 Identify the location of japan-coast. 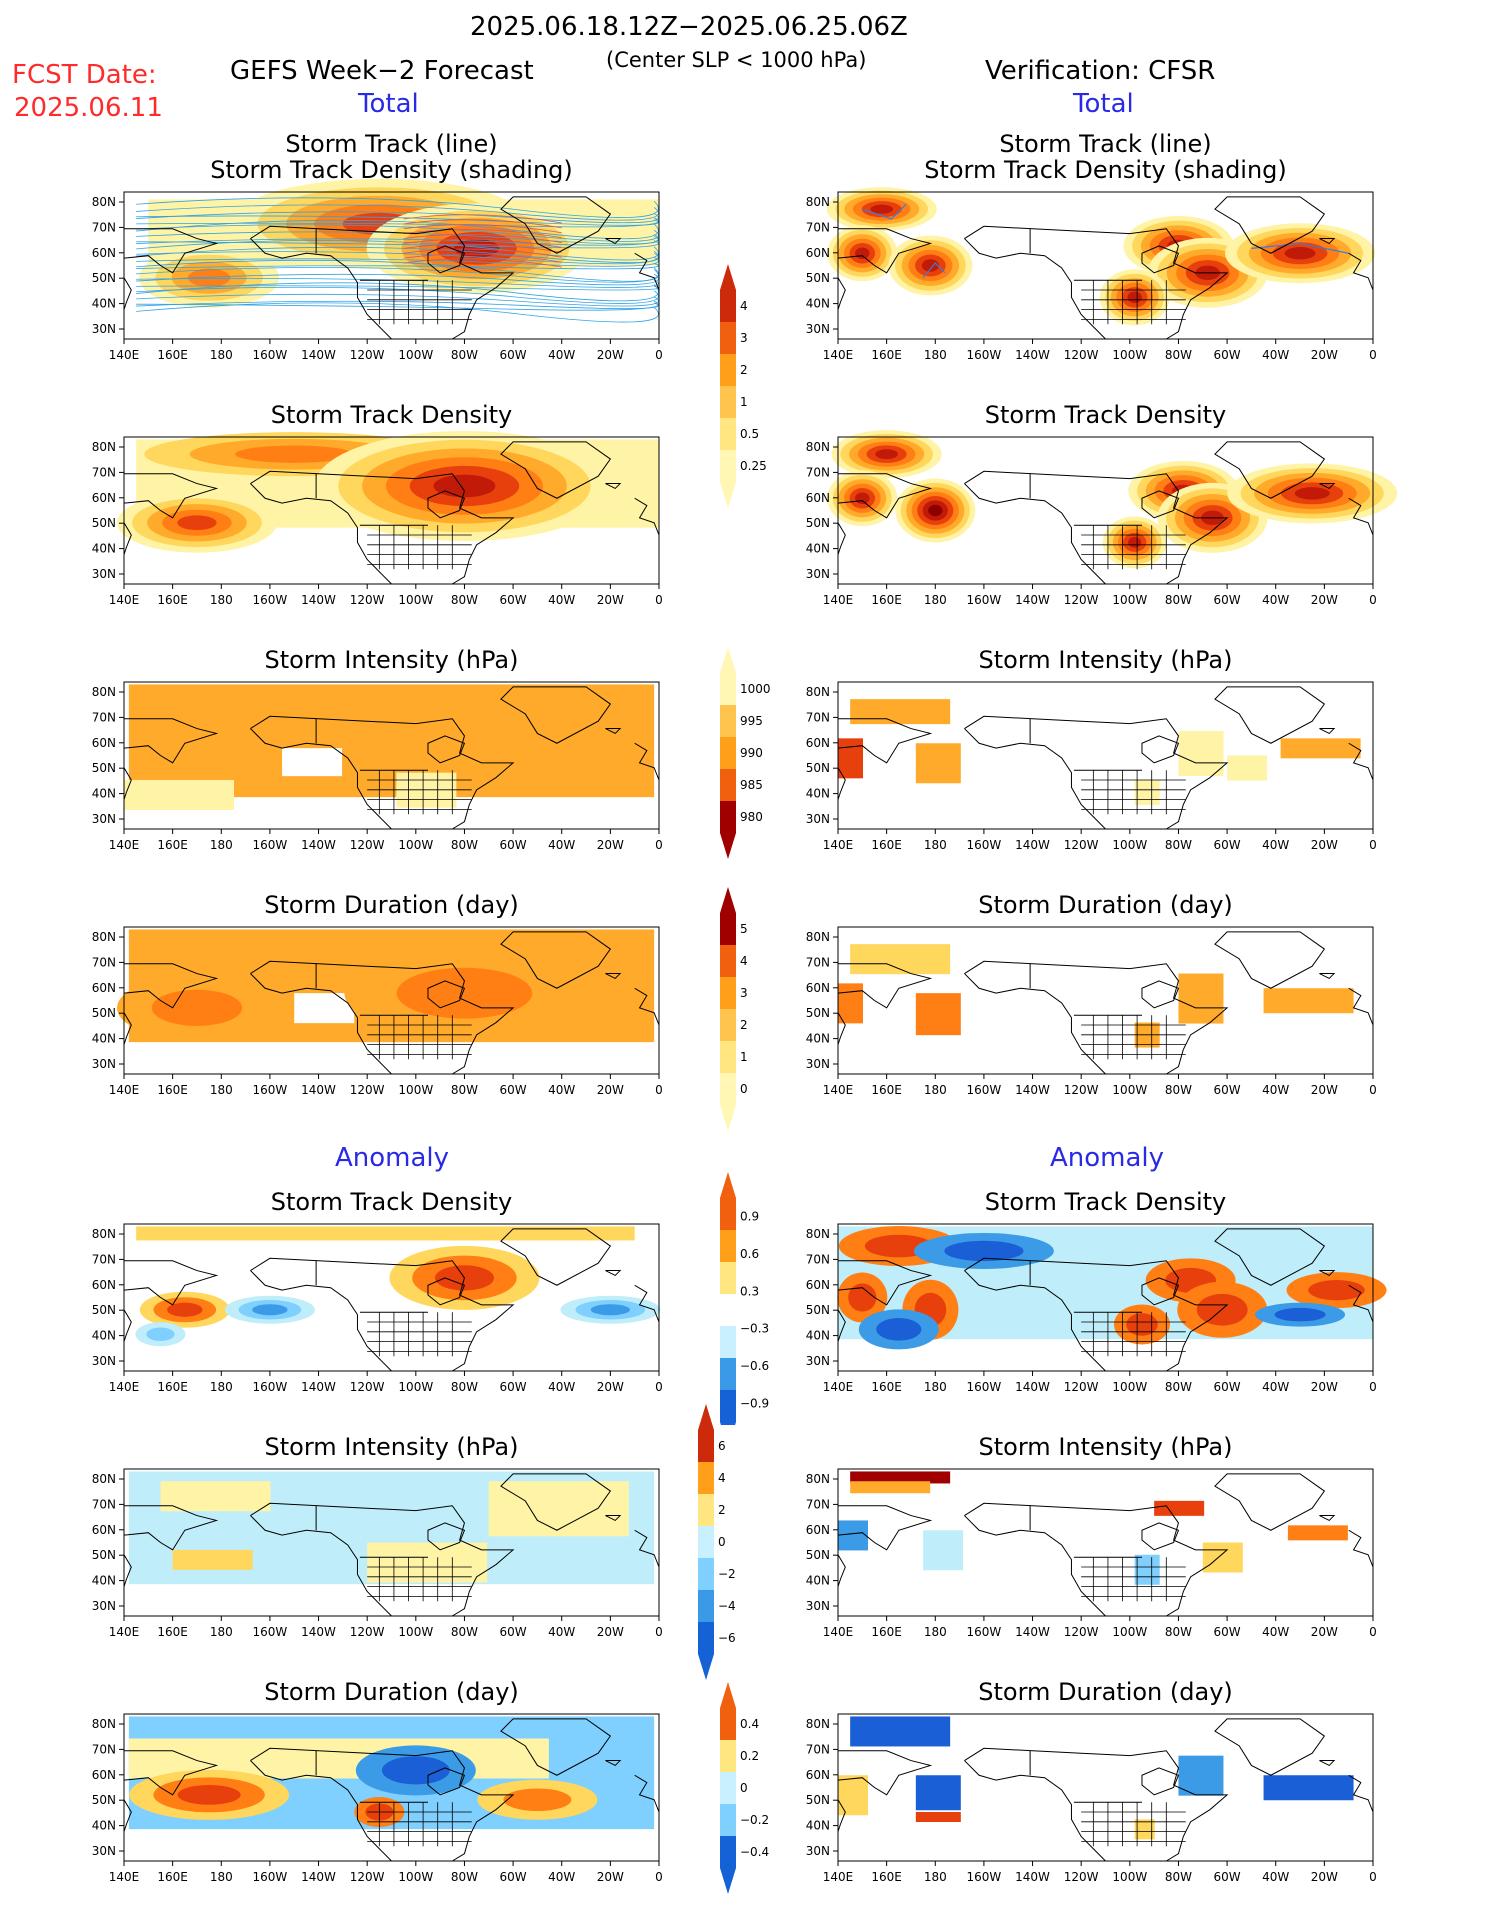
(127, 1815).